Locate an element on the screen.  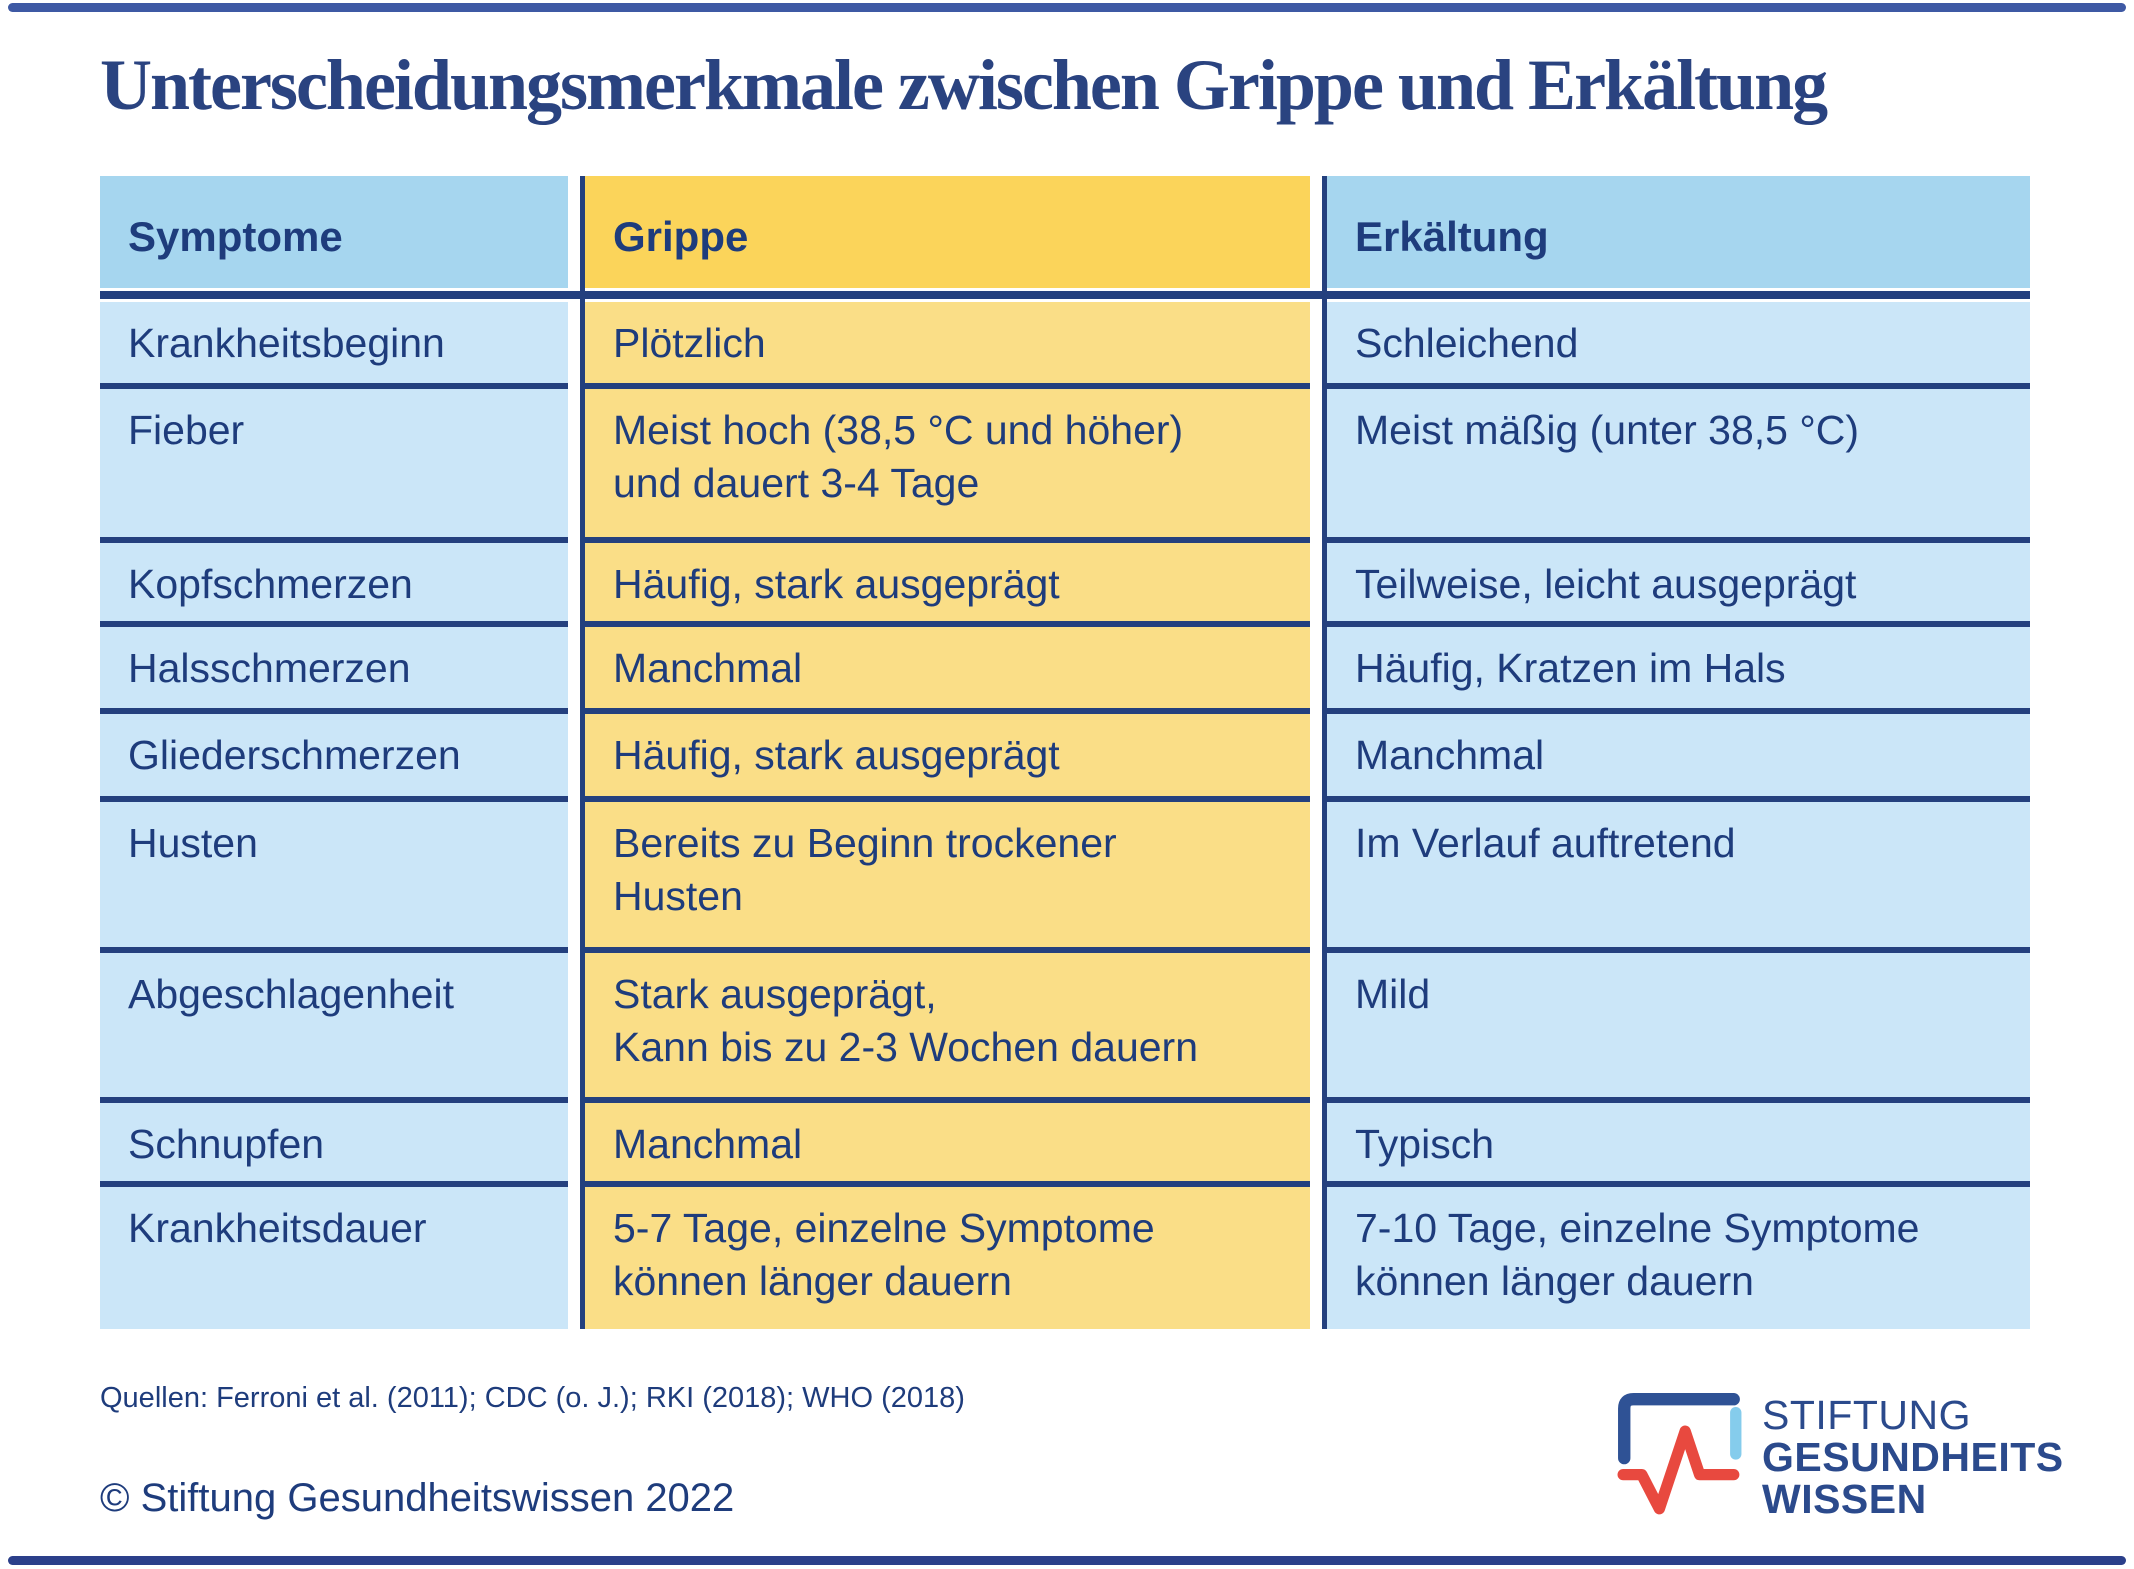
logo-line-gesundheits: GESUNDHEITS is located at coordinates (1913, 1457).